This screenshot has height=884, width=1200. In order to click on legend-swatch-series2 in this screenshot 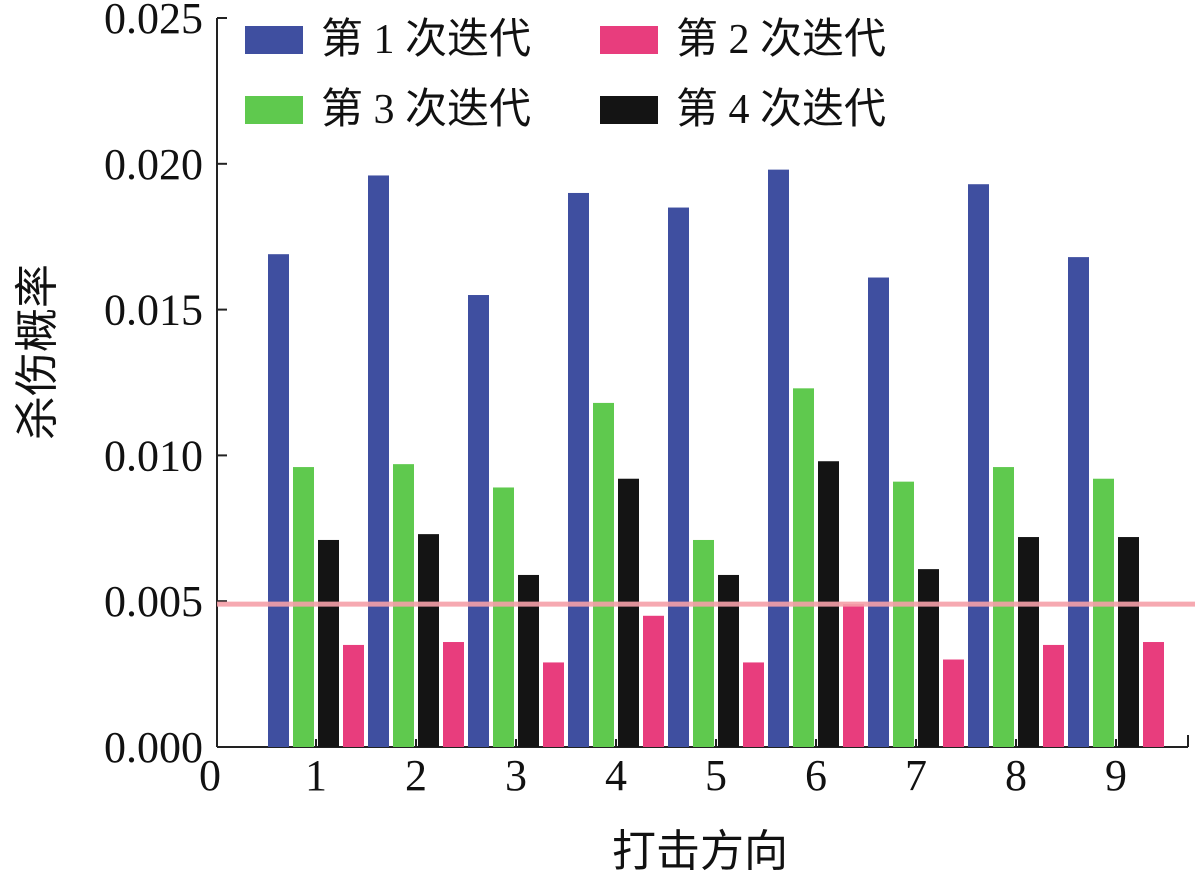, I will do `click(629, 40)`.